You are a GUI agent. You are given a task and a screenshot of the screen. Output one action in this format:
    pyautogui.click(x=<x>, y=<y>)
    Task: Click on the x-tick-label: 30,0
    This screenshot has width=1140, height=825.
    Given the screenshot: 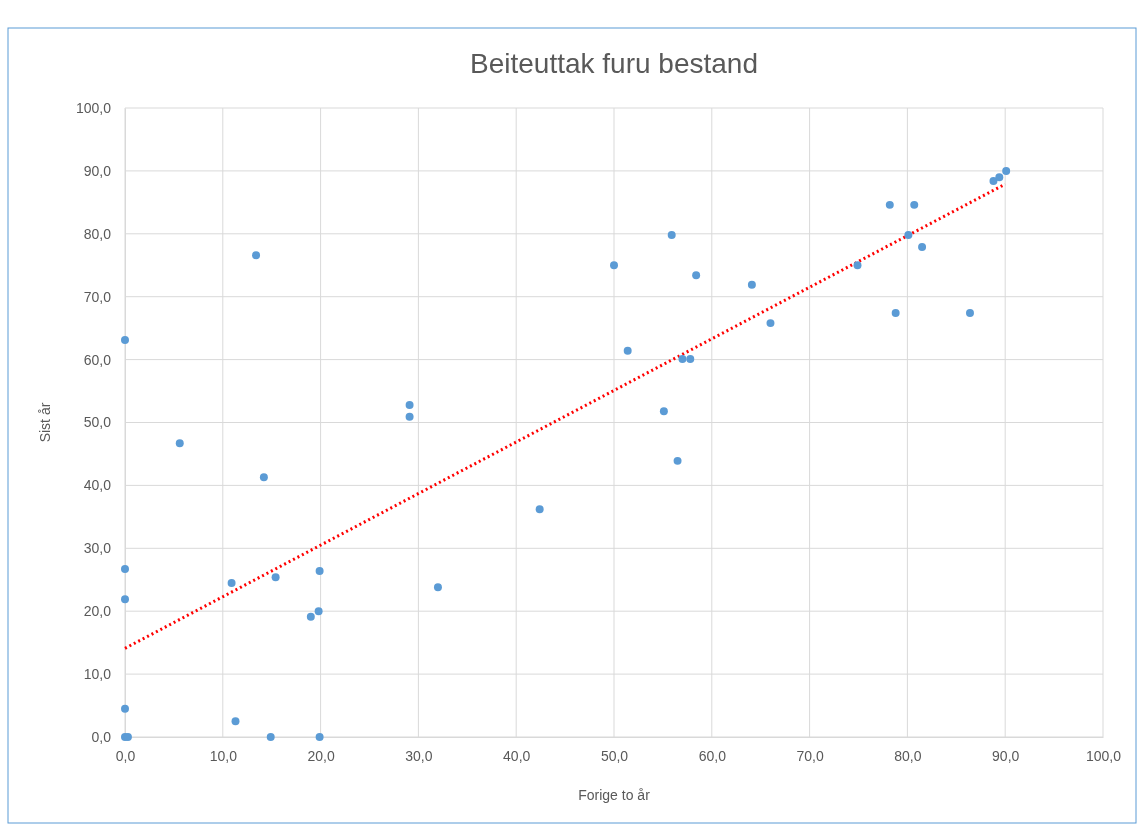 What is the action you would take?
    pyautogui.click(x=419, y=755)
    